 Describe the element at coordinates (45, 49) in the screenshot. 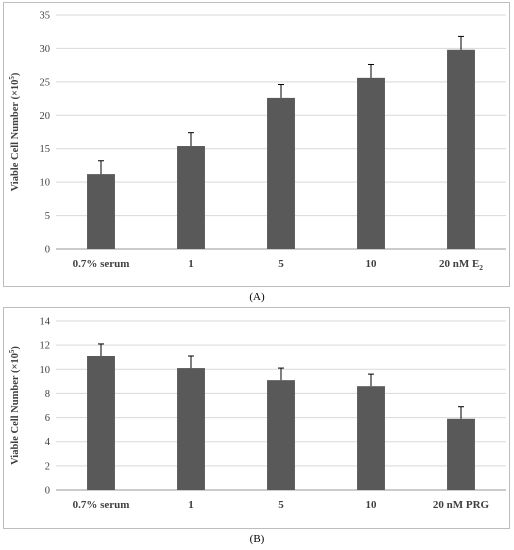

I see `y-tick-label: 30` at that location.